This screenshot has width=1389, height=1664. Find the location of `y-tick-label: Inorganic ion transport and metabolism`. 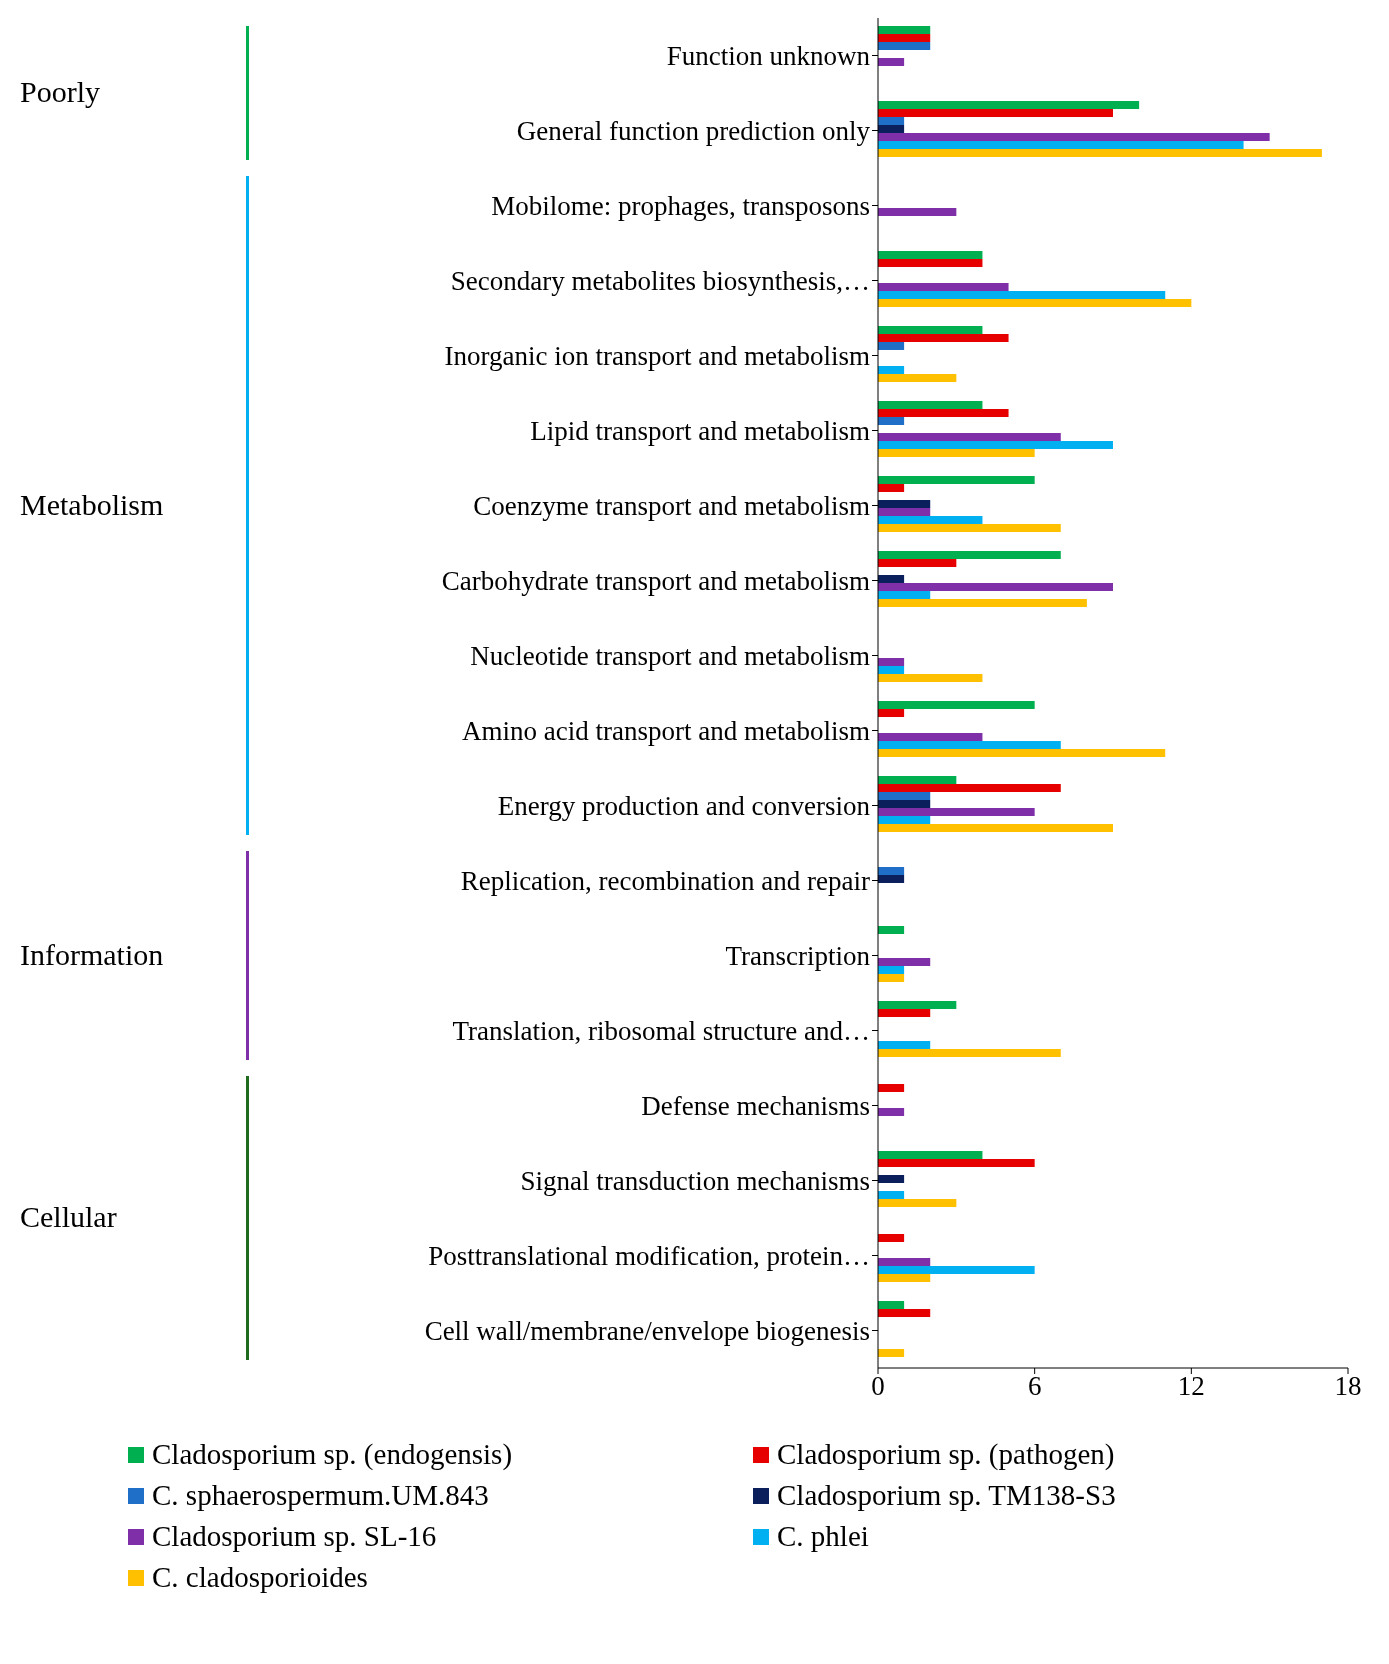

y-tick-label: Inorganic ion transport and metabolism is located at coordinates (657, 356).